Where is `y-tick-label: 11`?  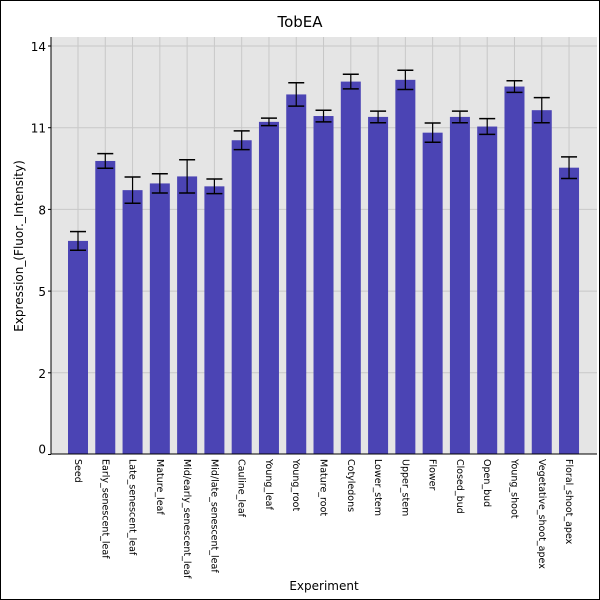 y-tick-label: 11 is located at coordinates (38, 129).